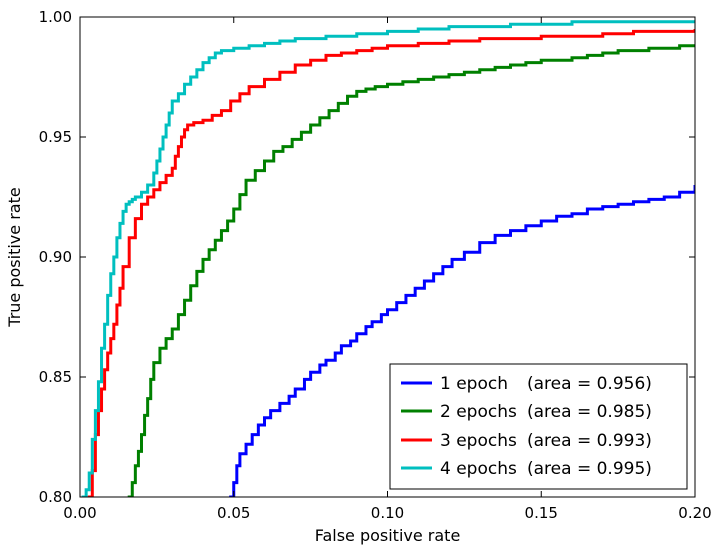 The image size is (717, 548). I want to click on x-tick-label: 0.15, so click(541, 513).